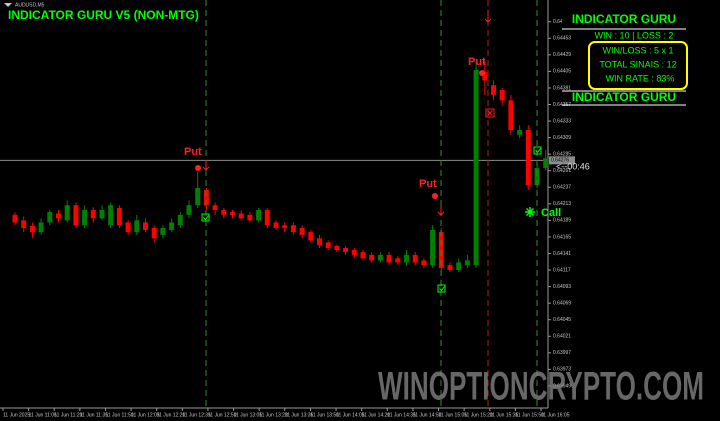  I want to click on y-tick-label: 0.64021, so click(562, 337).